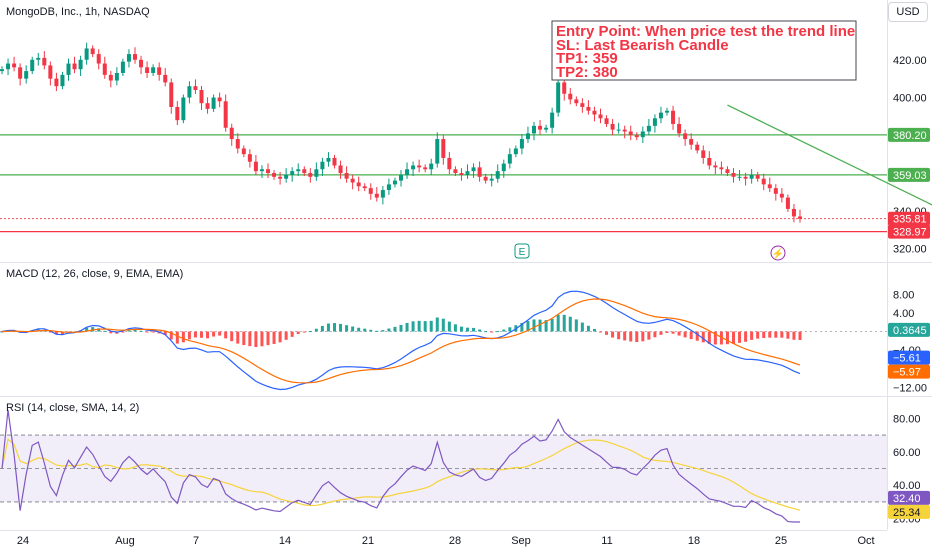  Describe the element at coordinates (910, 331) in the screenshot. I see `macd-value-tag: 0.3645` at that location.